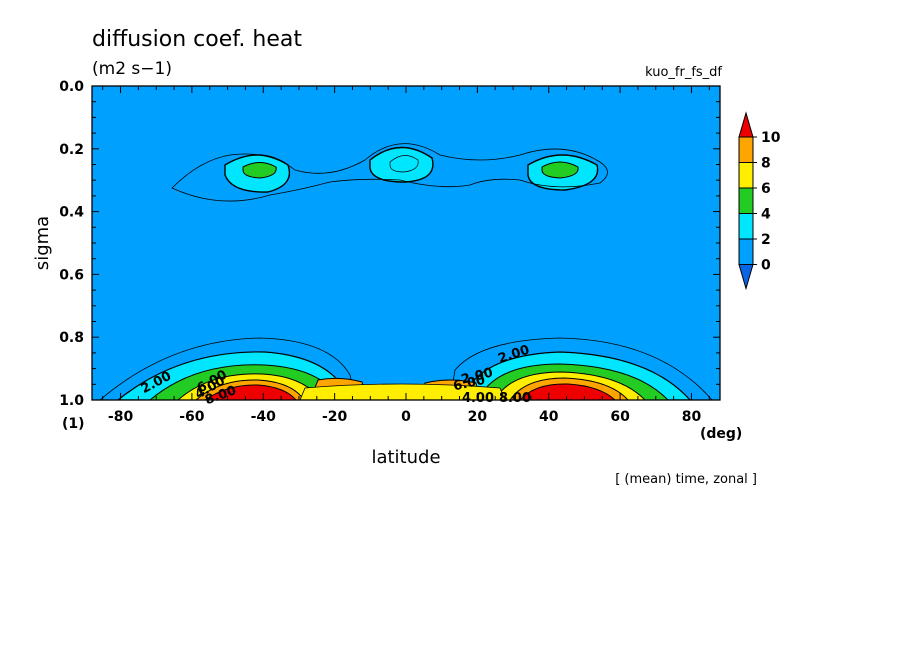 The height and width of the screenshot is (654, 904). What do you see at coordinates (766, 215) in the screenshot?
I see `colorbar-label: 4` at bounding box center [766, 215].